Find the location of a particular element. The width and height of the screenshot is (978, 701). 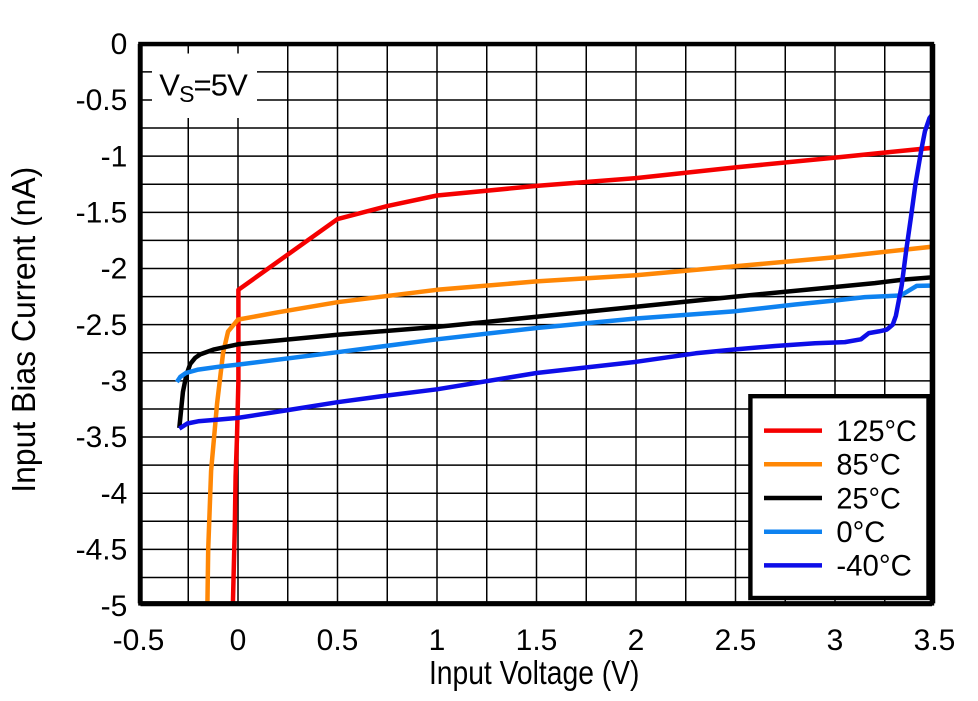

svg-text: 3 is located at coordinates (835, 640).